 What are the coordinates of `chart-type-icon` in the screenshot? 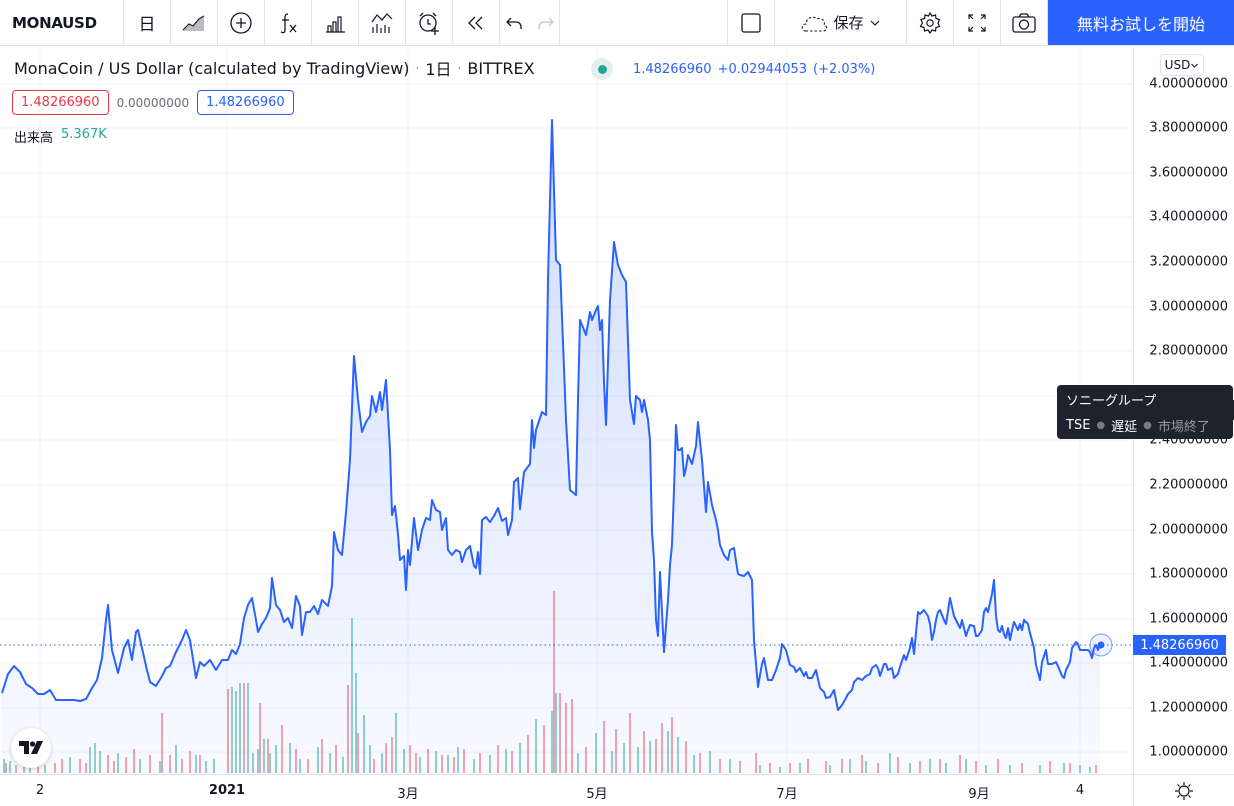 It's located at (193, 22).